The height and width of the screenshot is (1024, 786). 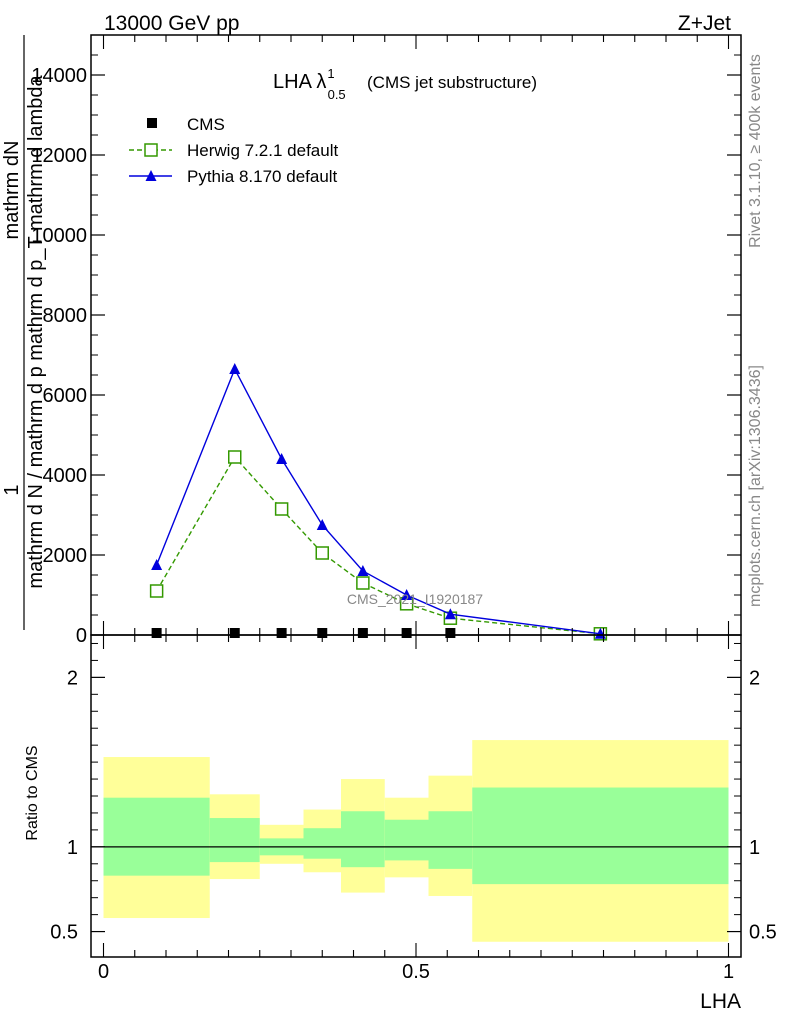 I want to click on plot-title: LHA λ1 0.5, so click(x=309, y=84).